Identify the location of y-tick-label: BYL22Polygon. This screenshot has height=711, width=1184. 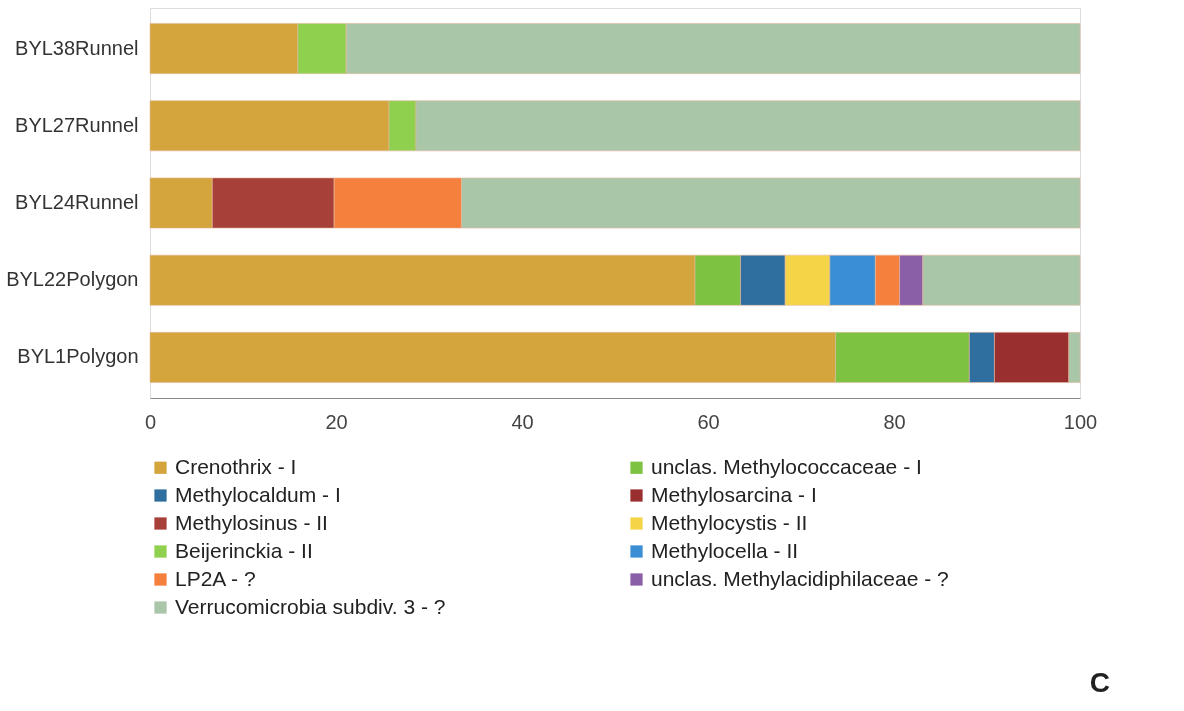
(72, 279).